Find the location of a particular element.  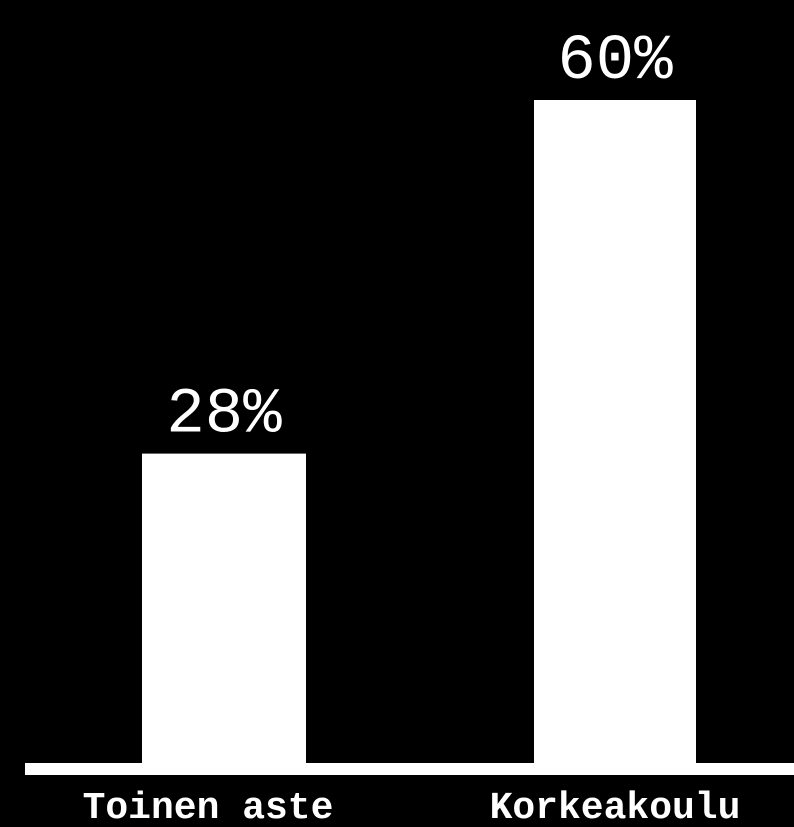

bar-toinen-aste is located at coordinates (224, 608).